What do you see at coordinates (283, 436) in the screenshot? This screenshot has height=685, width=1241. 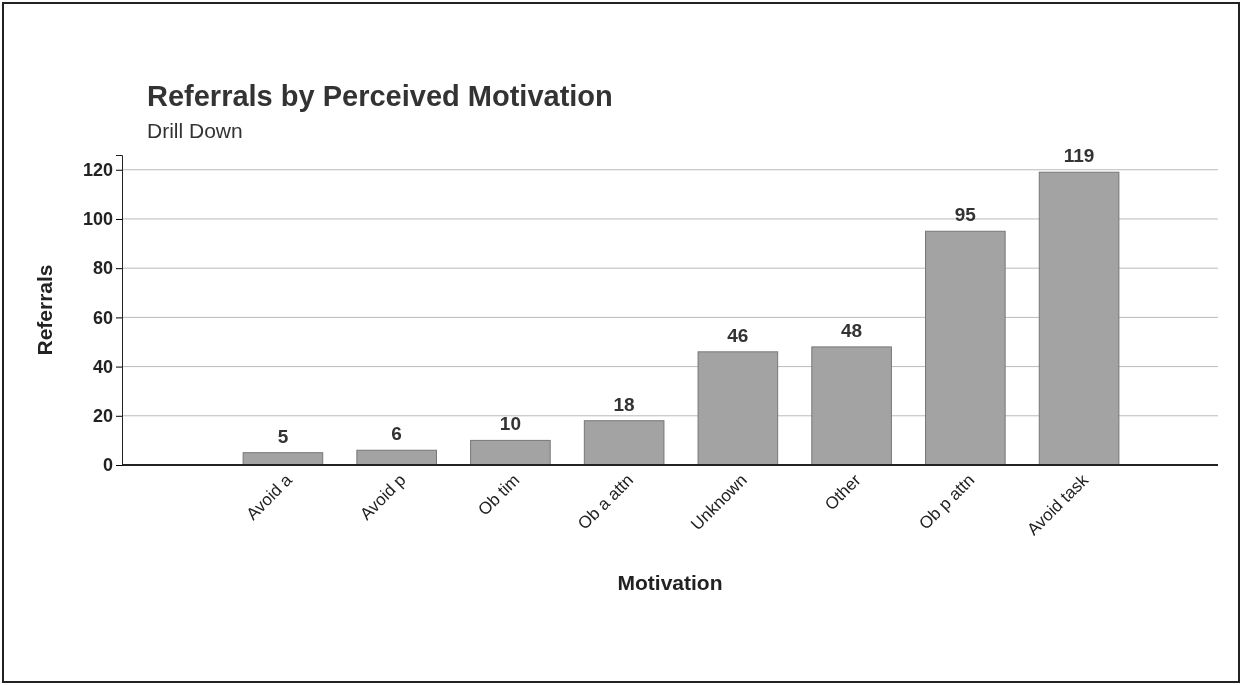 I see `data-label: 5` at bounding box center [283, 436].